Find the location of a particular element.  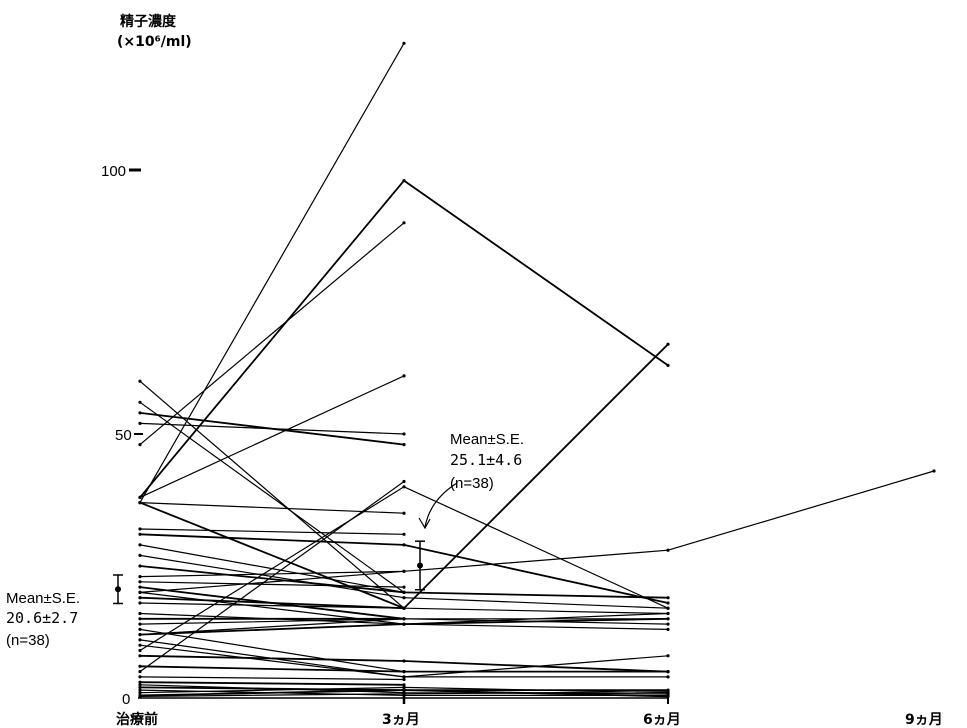

data-point-s9-x2 is located at coordinates (668, 656).